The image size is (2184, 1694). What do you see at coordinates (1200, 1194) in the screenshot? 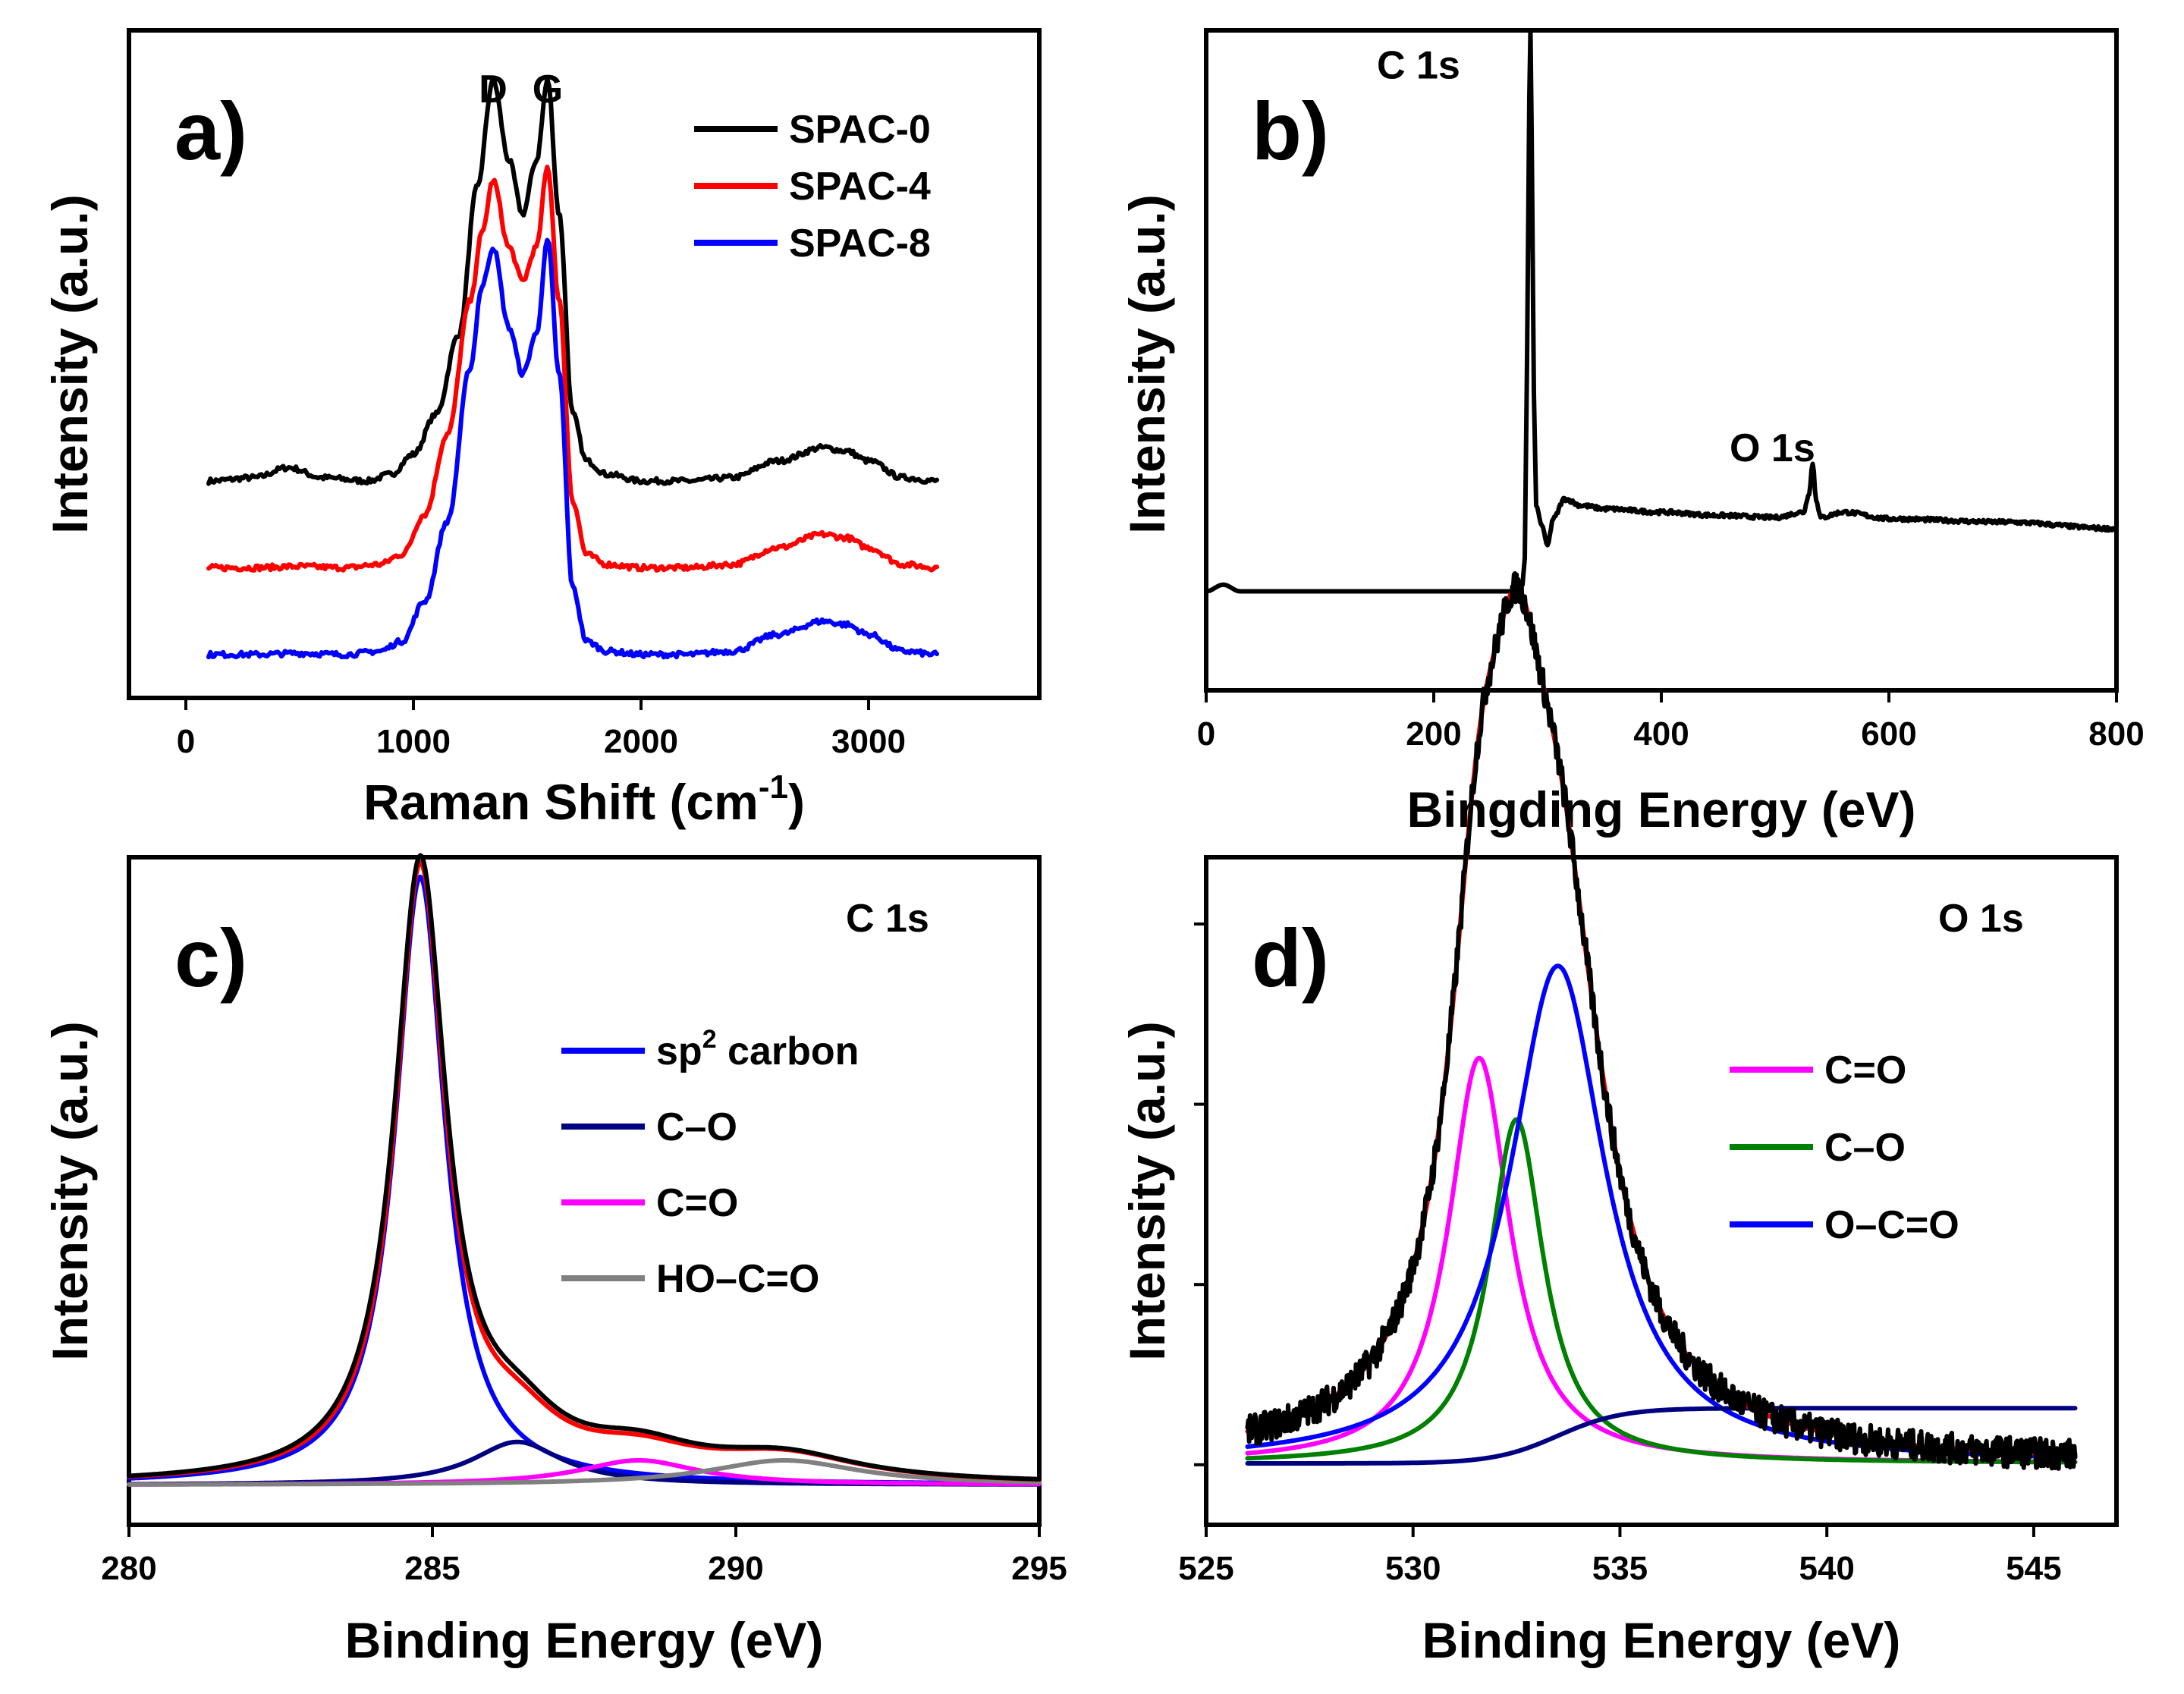
I see `y-ticks` at bounding box center [1200, 1194].